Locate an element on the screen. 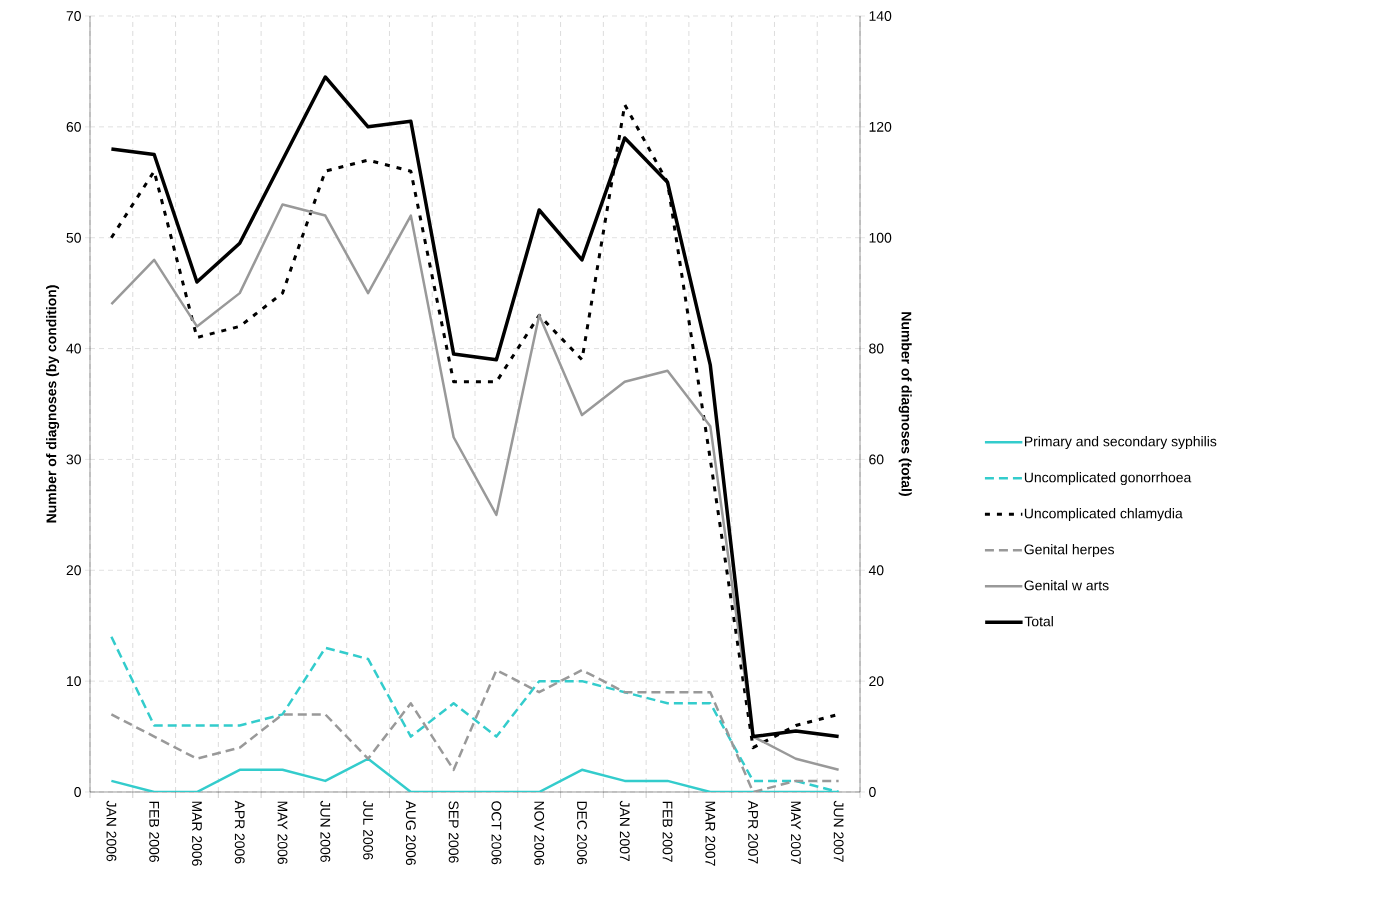  legend-label: Primary and secondary syphilis is located at coordinates (1120, 443).